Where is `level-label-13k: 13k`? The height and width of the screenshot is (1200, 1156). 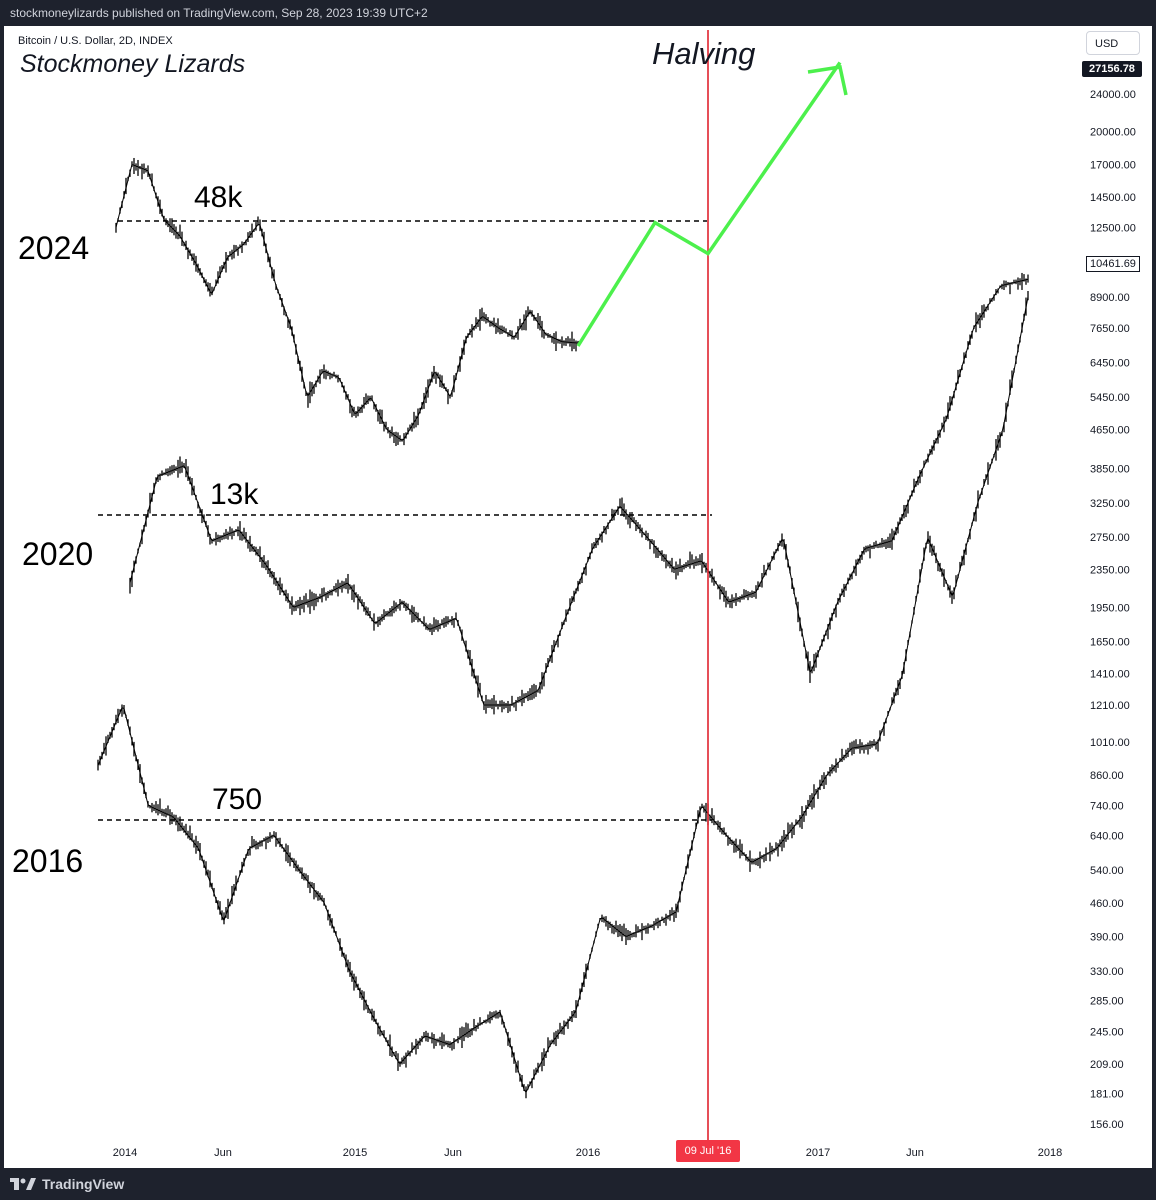
level-label-13k: 13k is located at coordinates (234, 494).